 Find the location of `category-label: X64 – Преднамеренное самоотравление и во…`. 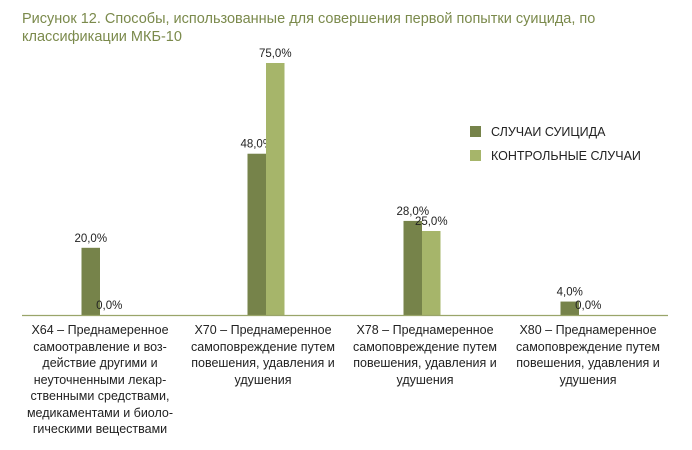

category-label: X64 – Преднамеренное самоотравление и во… is located at coordinates (100, 379).